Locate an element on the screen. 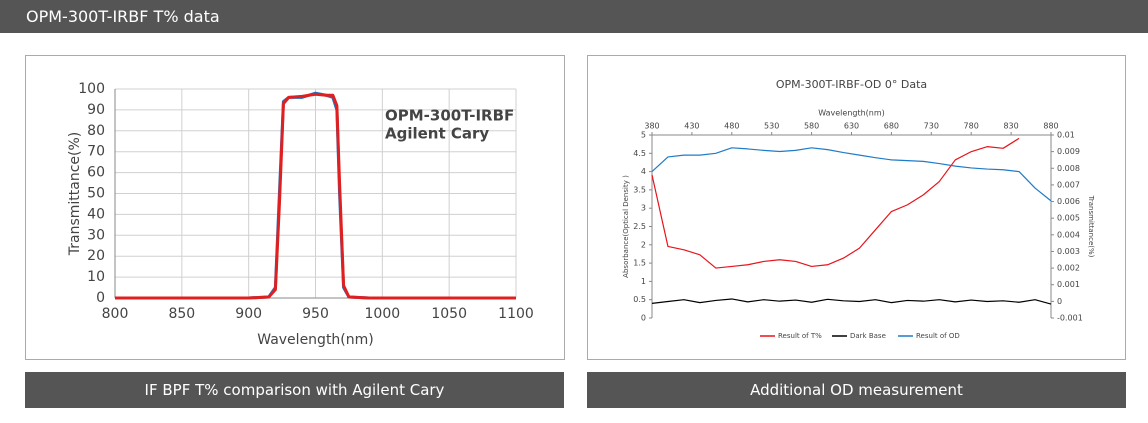 This screenshot has width=1148, height=423. x-tick-label: 680 is located at coordinates (891, 126).